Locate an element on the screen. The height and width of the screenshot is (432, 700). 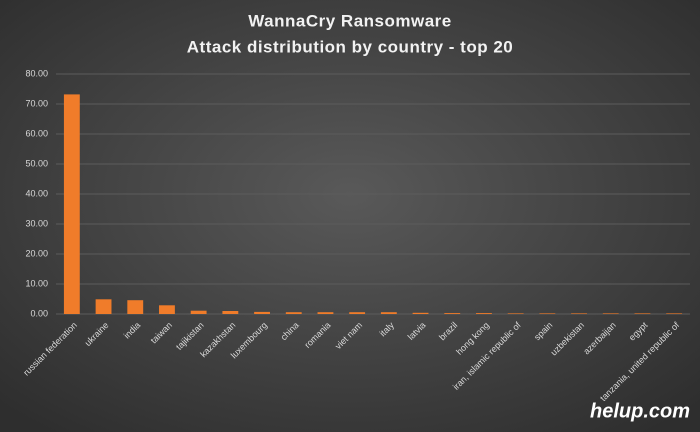
y-tick-label: 70.00 is located at coordinates (36, 103).